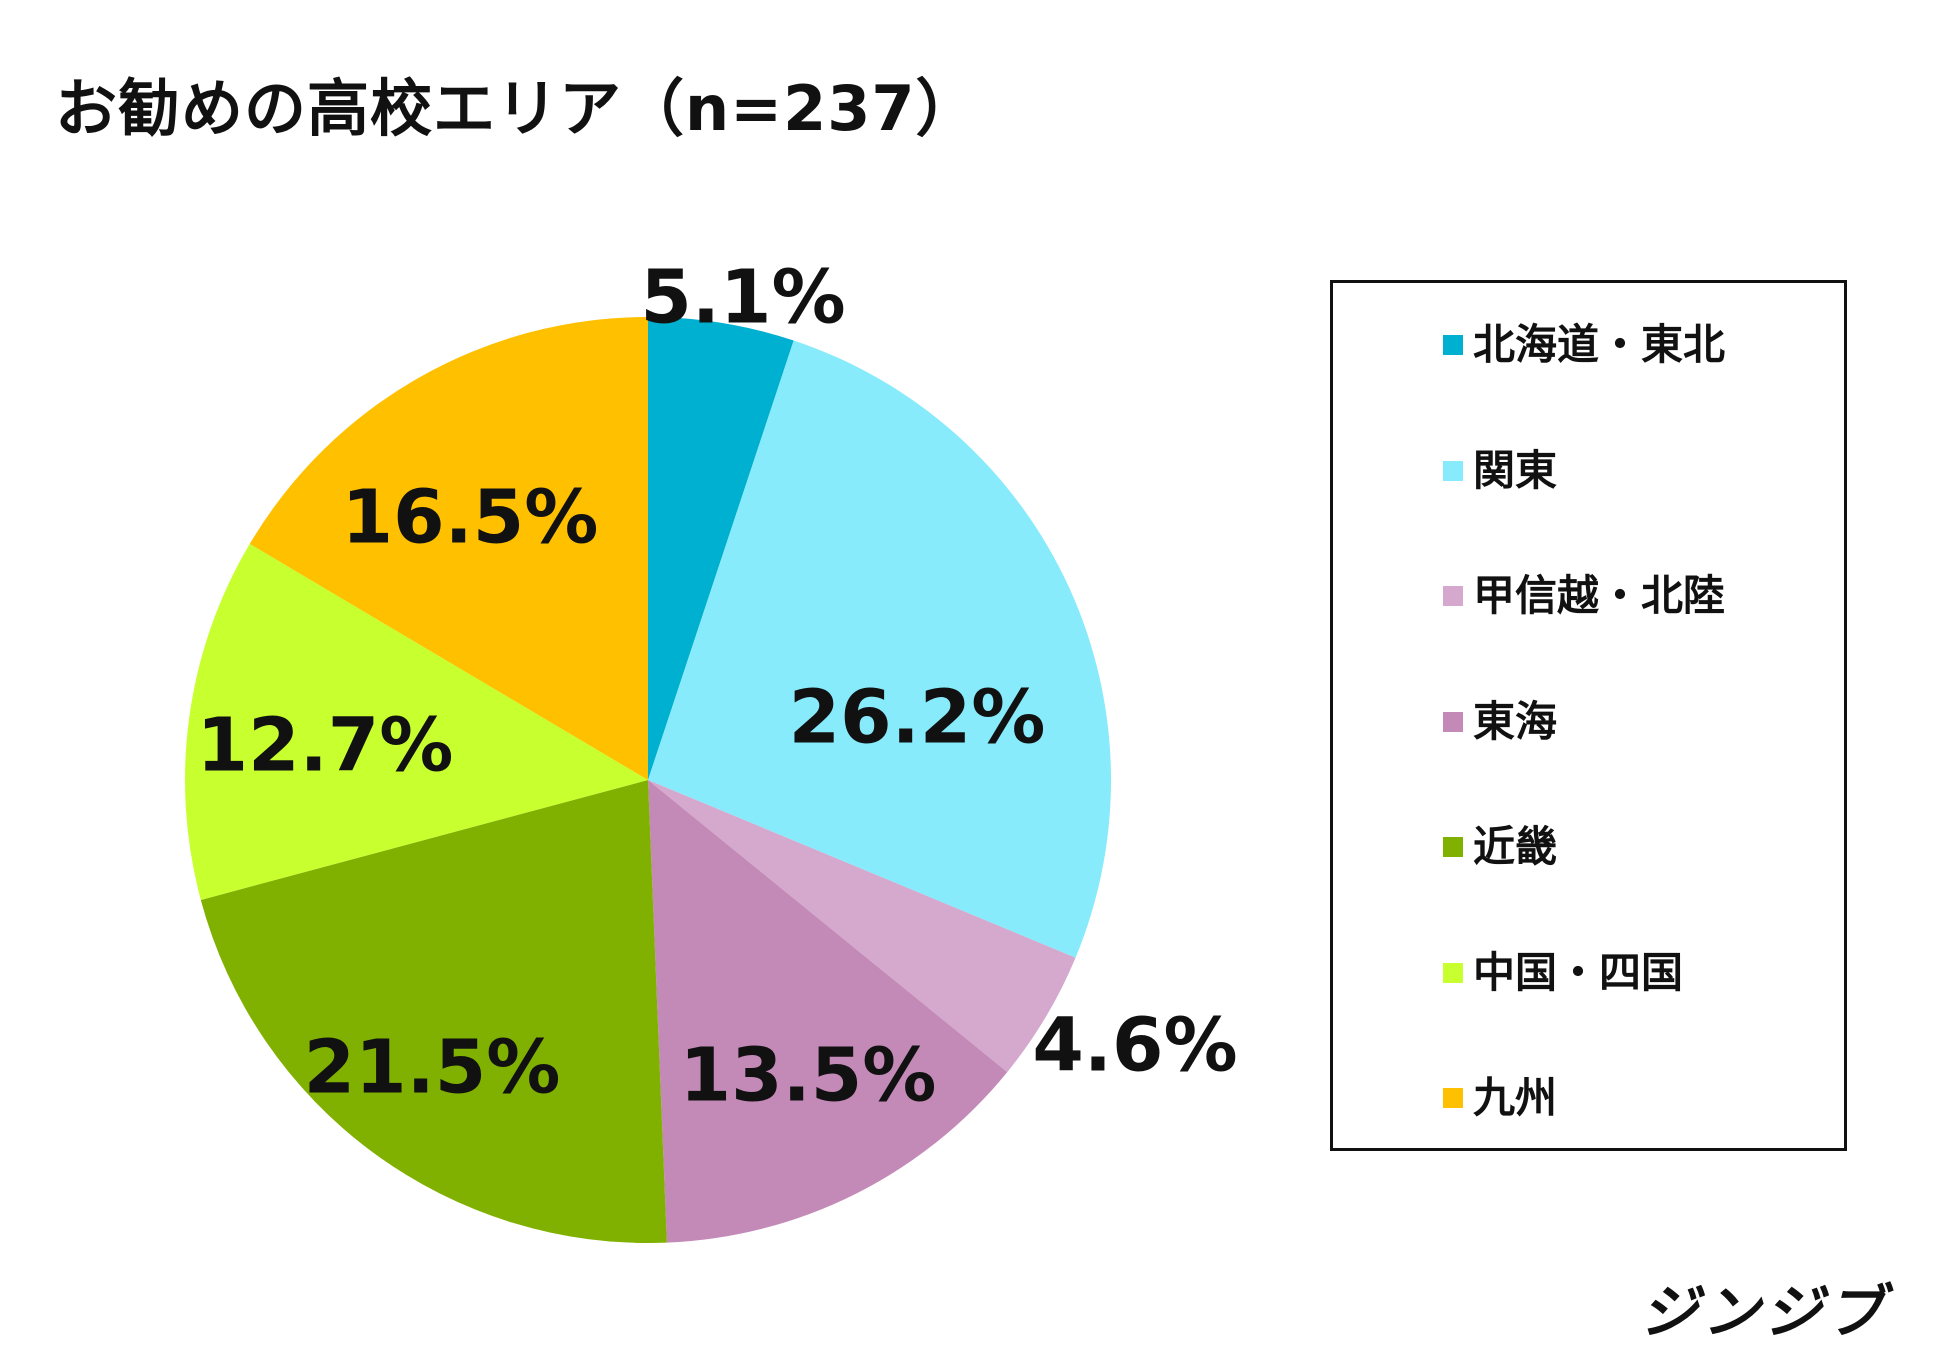  Describe the element at coordinates (1578, 972) in the screenshot. I see `legend-label: 中国・四国` at that location.